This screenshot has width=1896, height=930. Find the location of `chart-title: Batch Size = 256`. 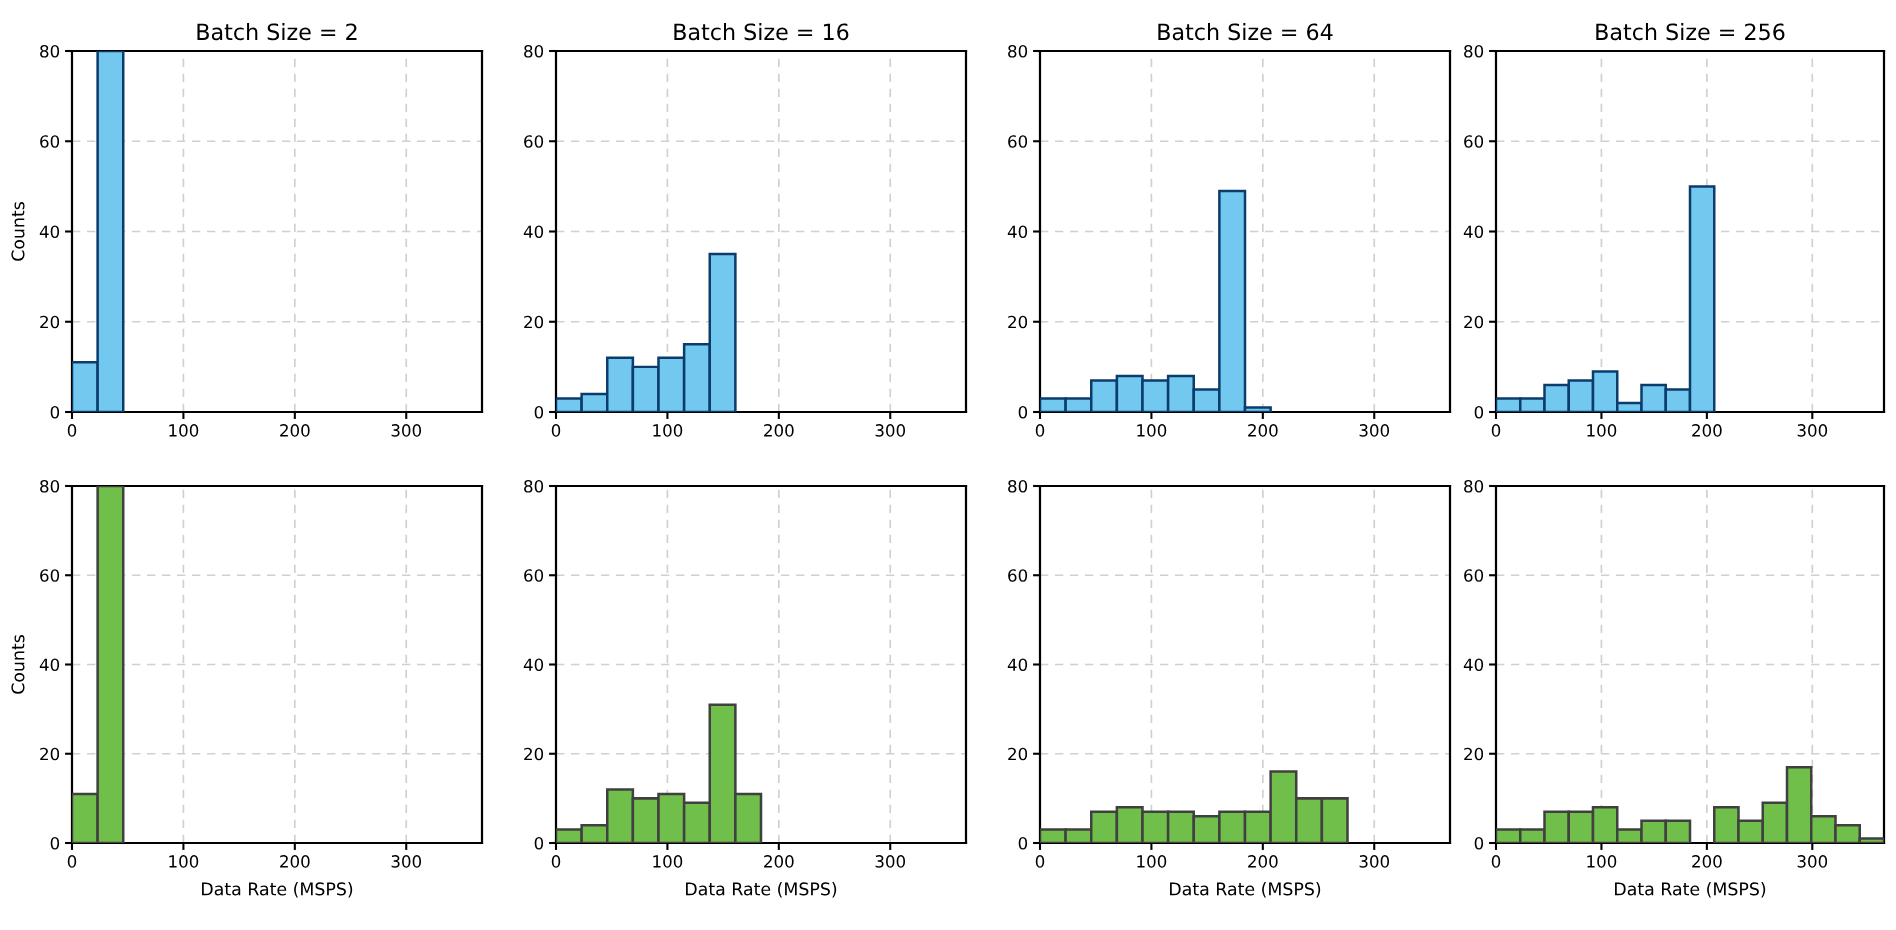

chart-title: Batch Size = 256 is located at coordinates (1690, 32).